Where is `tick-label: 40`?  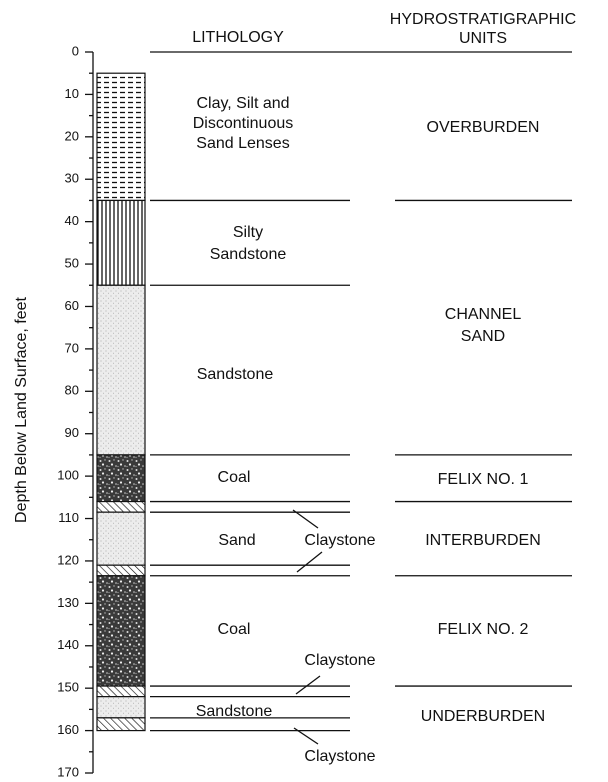
tick-label: 40 is located at coordinates (72, 220).